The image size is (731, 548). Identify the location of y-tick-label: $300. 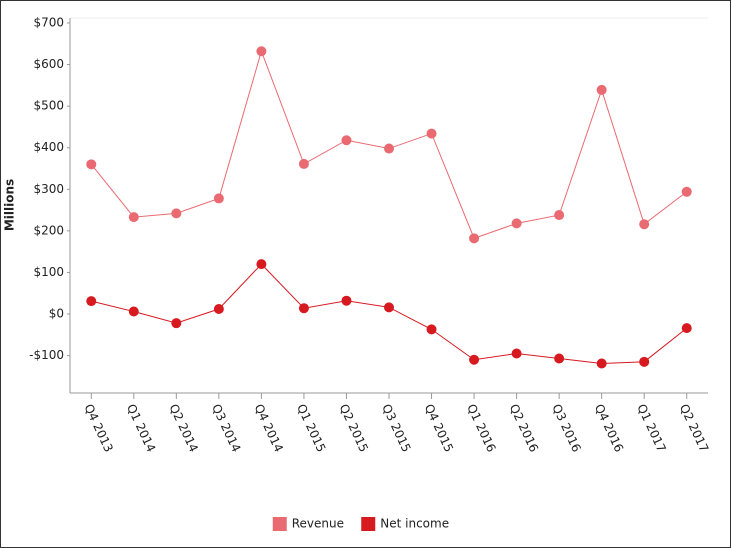
(48, 189).